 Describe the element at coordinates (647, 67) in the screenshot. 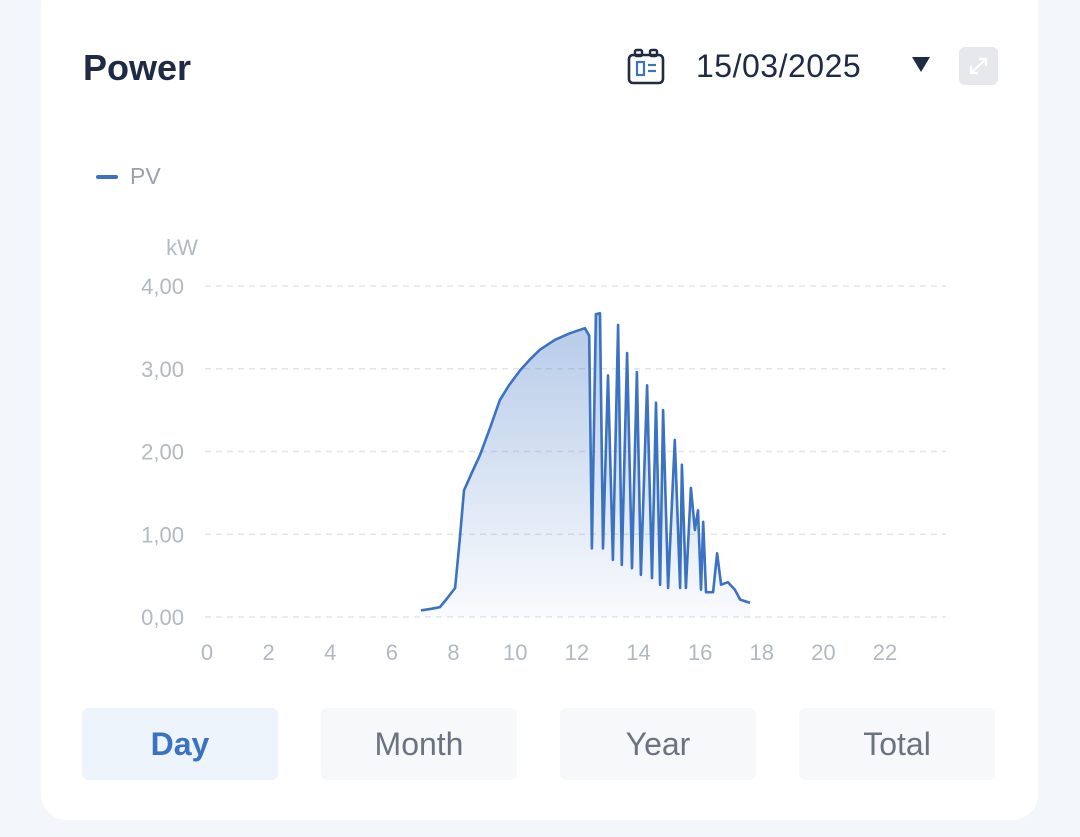

I see `calendar-icon` at that location.